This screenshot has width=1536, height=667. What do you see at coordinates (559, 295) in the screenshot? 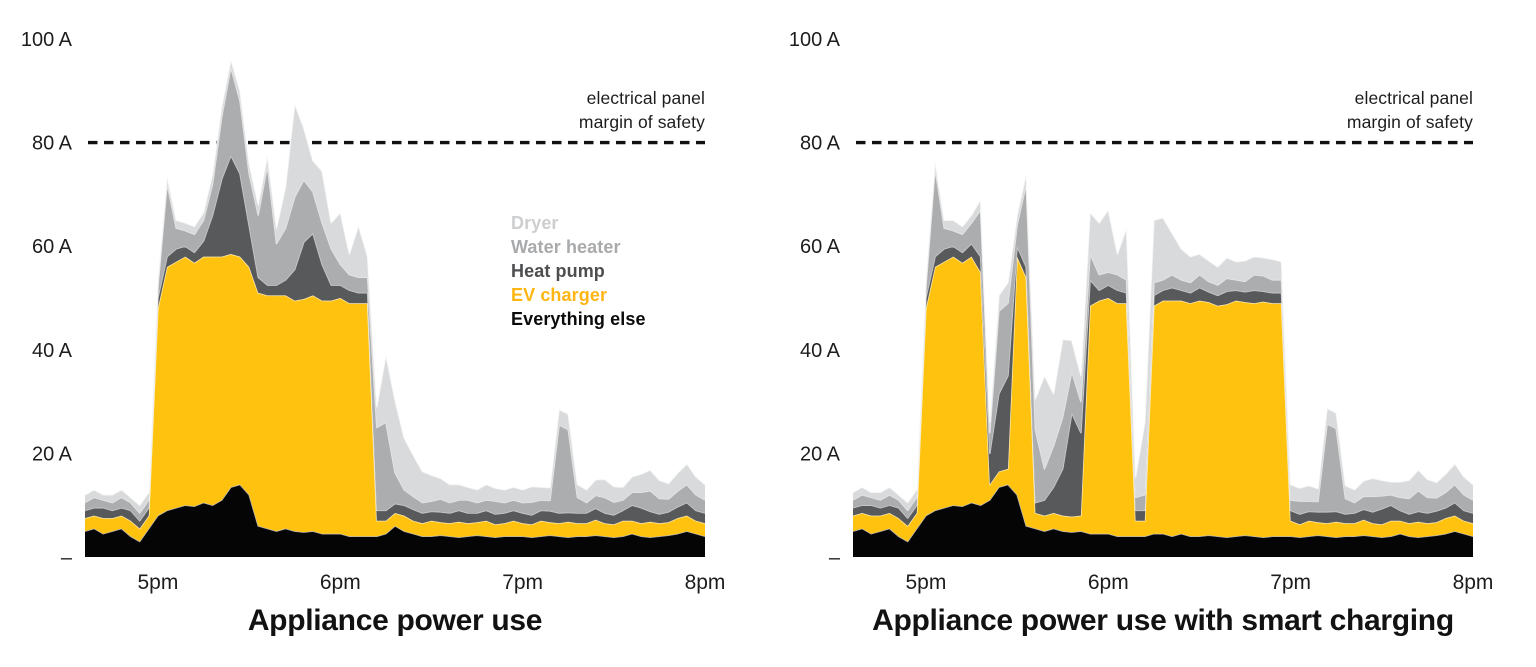
I see `legend-item: EV charger` at bounding box center [559, 295].